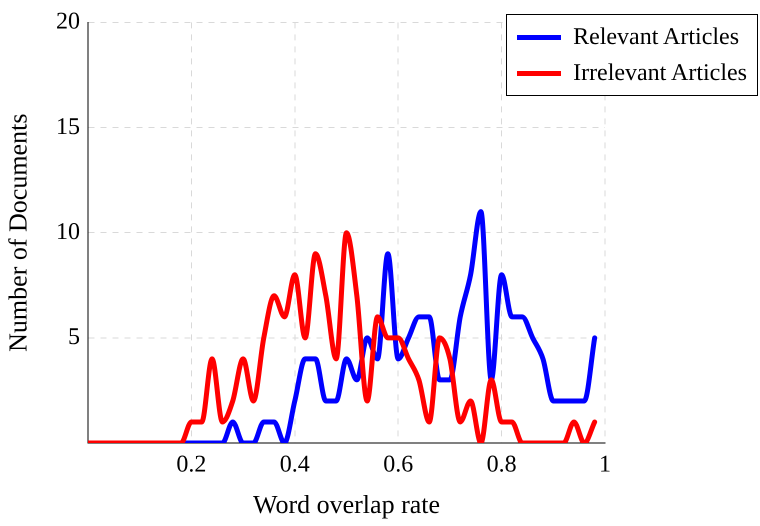 The height and width of the screenshot is (526, 760). I want to click on y-tick-label: 20, so click(68, 21).